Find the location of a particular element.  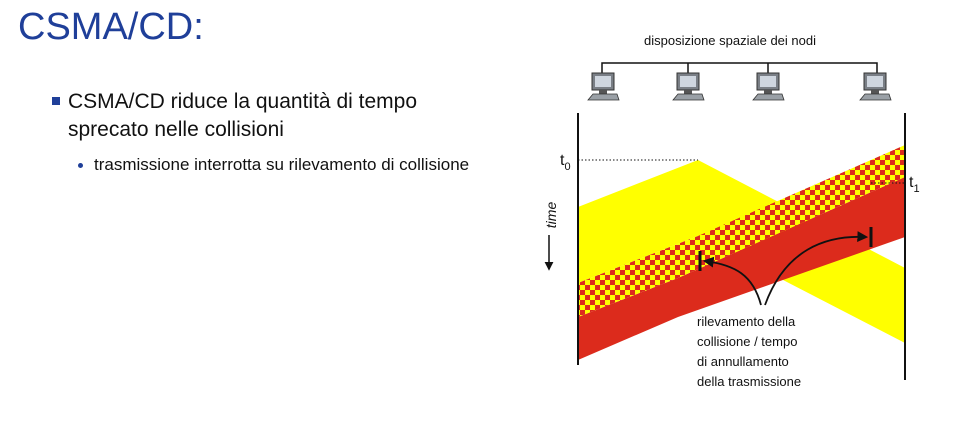

callout-line: di annullamento is located at coordinates (743, 361).